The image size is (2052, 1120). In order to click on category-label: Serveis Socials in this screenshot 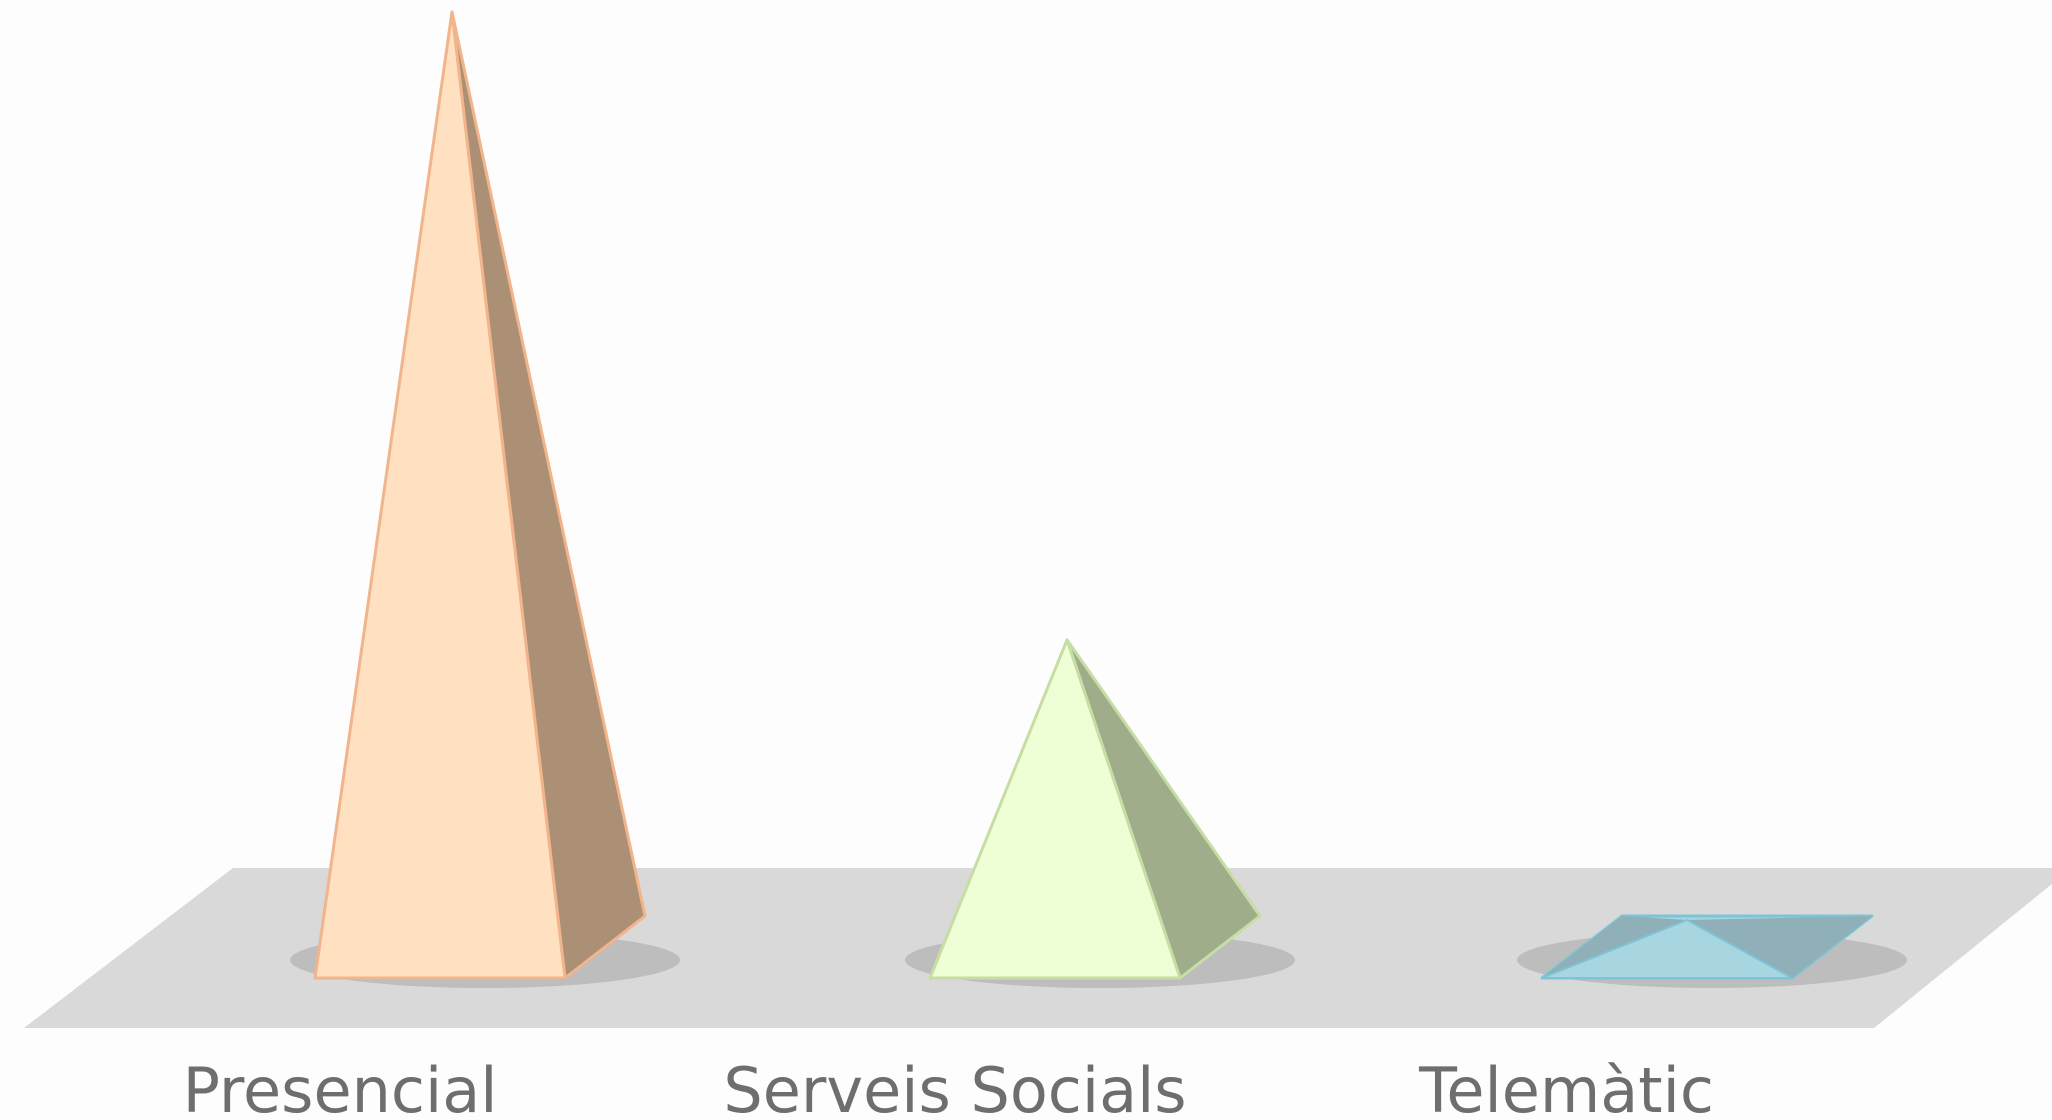, I will do `click(954, 1087)`.